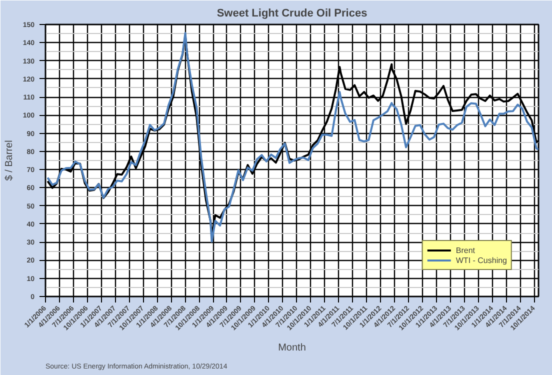 This screenshot has height=375, width=552. I want to click on legend-label: Brent, so click(466, 250).